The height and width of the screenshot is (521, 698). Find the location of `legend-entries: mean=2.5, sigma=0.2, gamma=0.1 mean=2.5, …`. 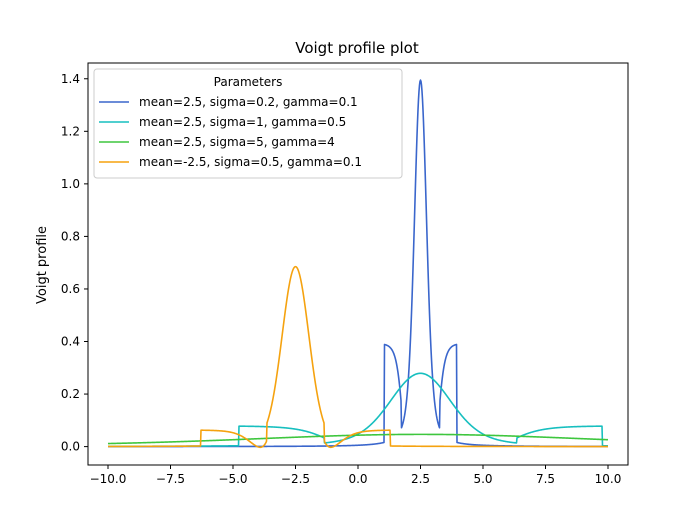

legend-entries: mean=2.5, sigma=0.2, gamma=0.1 mean=2.5, … is located at coordinates (230, 132).